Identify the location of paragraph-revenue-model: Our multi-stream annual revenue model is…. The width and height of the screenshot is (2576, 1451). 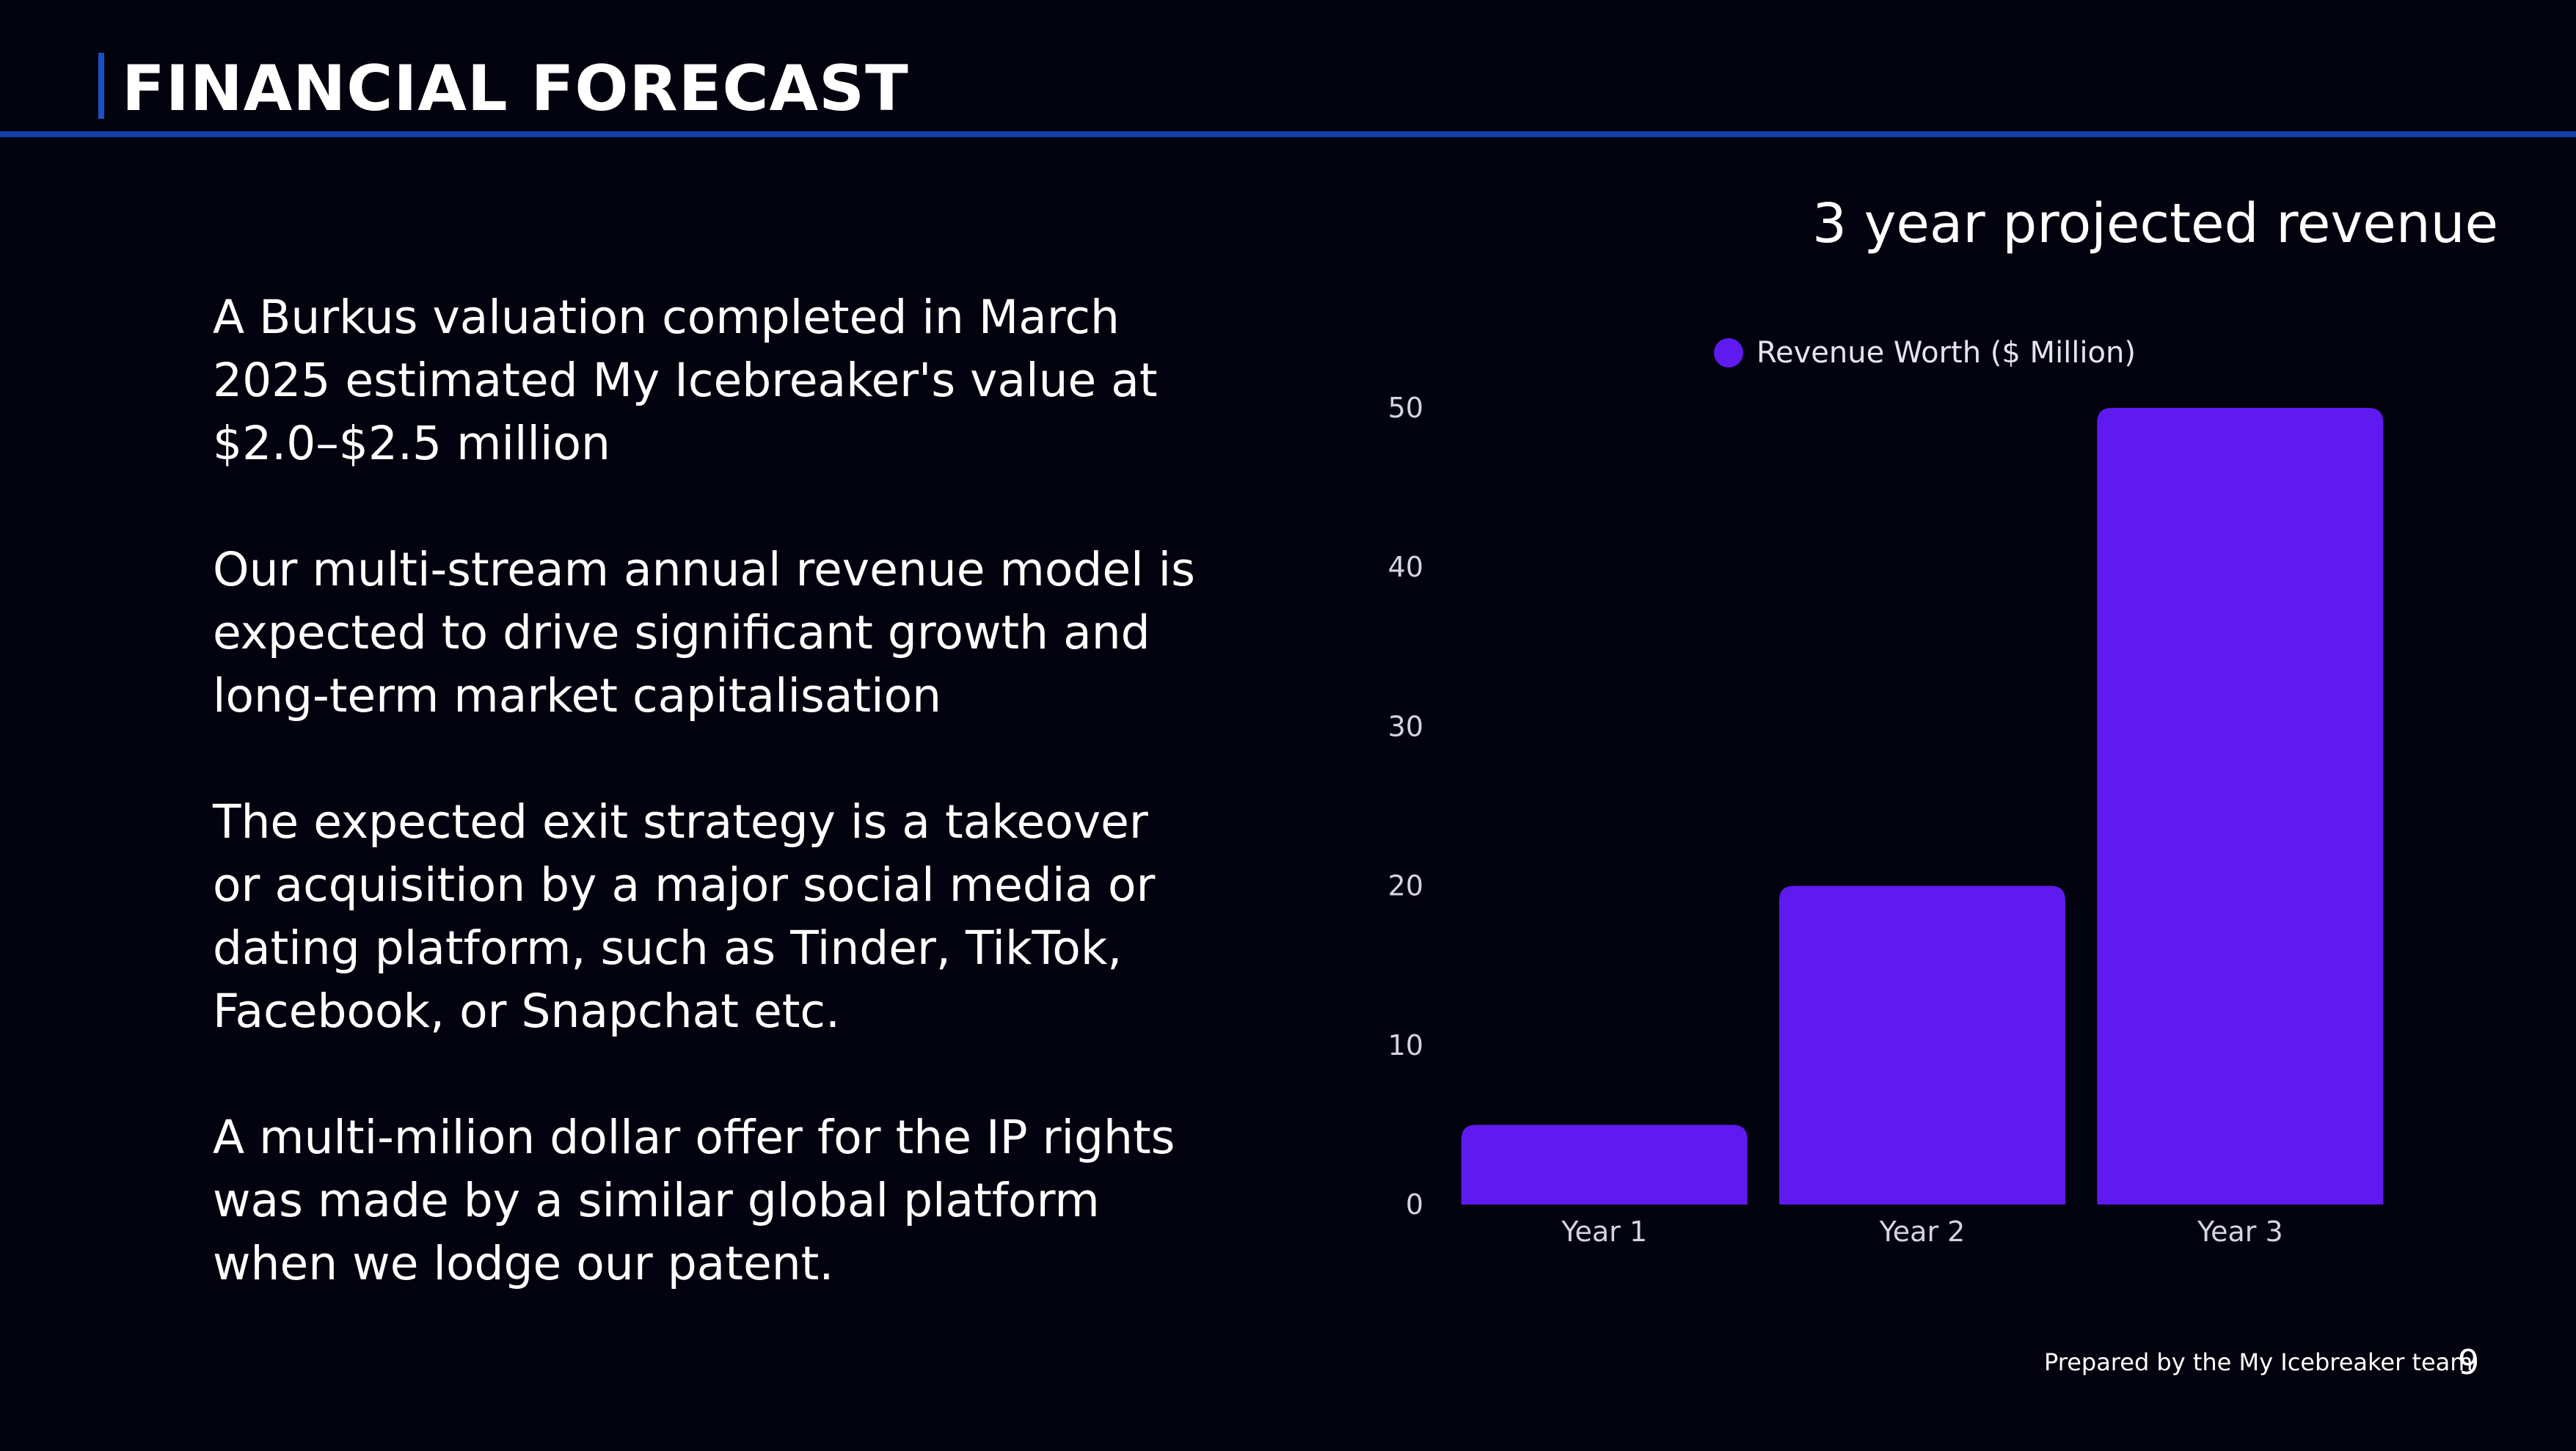
(704, 633).